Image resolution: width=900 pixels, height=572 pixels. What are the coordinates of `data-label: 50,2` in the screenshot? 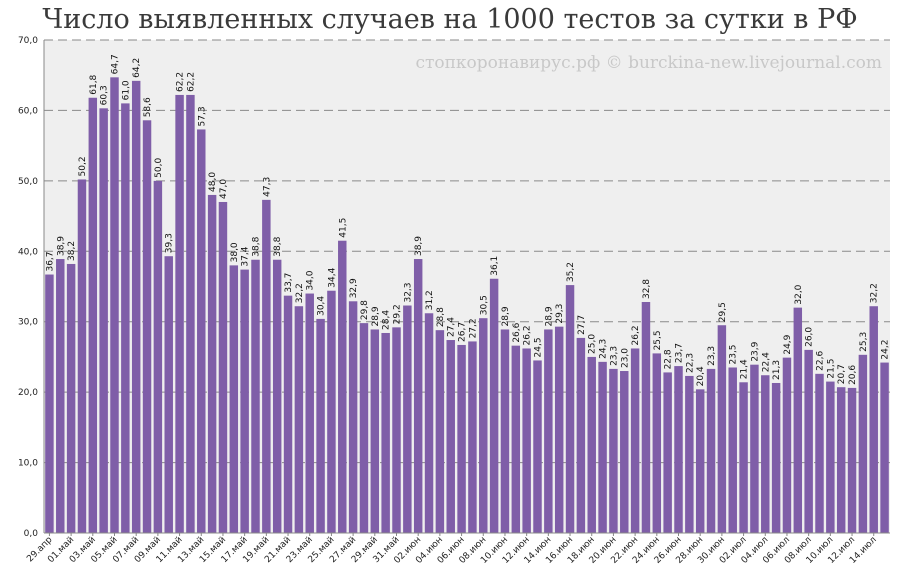 It's located at (83, 166).